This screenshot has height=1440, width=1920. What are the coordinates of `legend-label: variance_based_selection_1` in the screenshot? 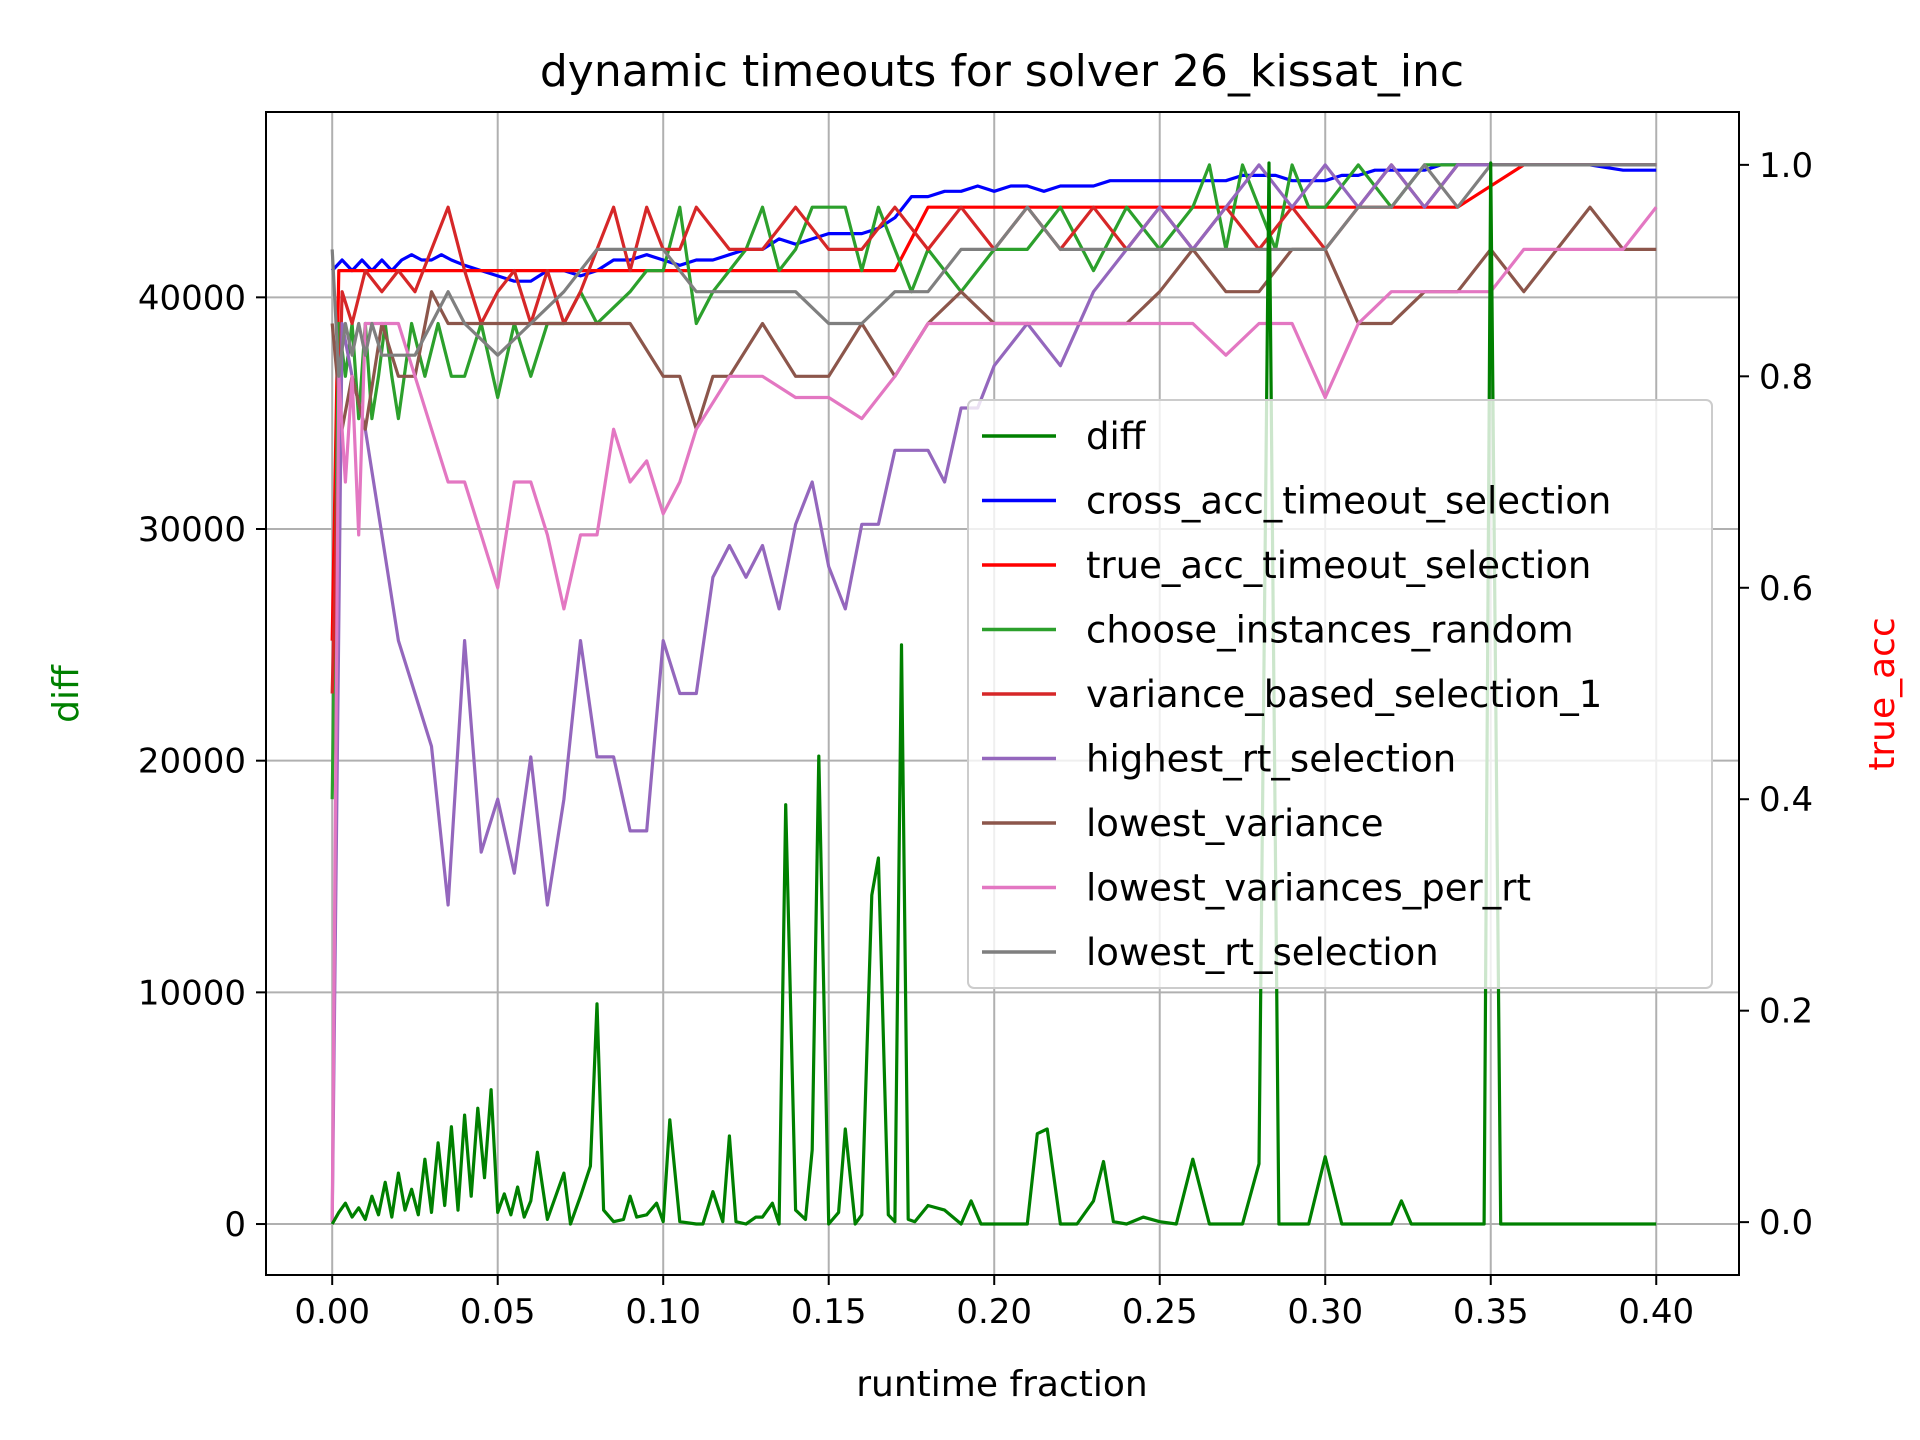 It's located at (1344, 694).